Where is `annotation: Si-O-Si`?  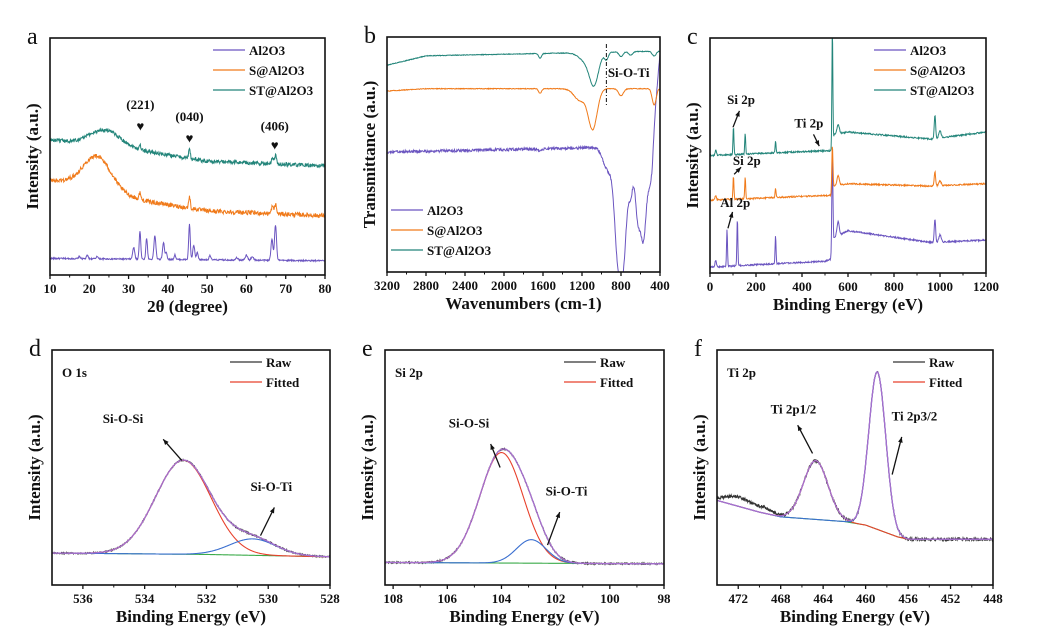 annotation: Si-O-Si is located at coordinates (475, 442).